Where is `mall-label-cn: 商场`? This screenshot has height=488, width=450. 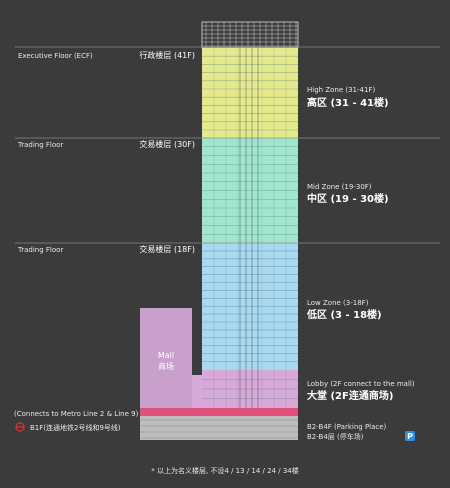 mall-label-cn: 商场 is located at coordinates (166, 366).